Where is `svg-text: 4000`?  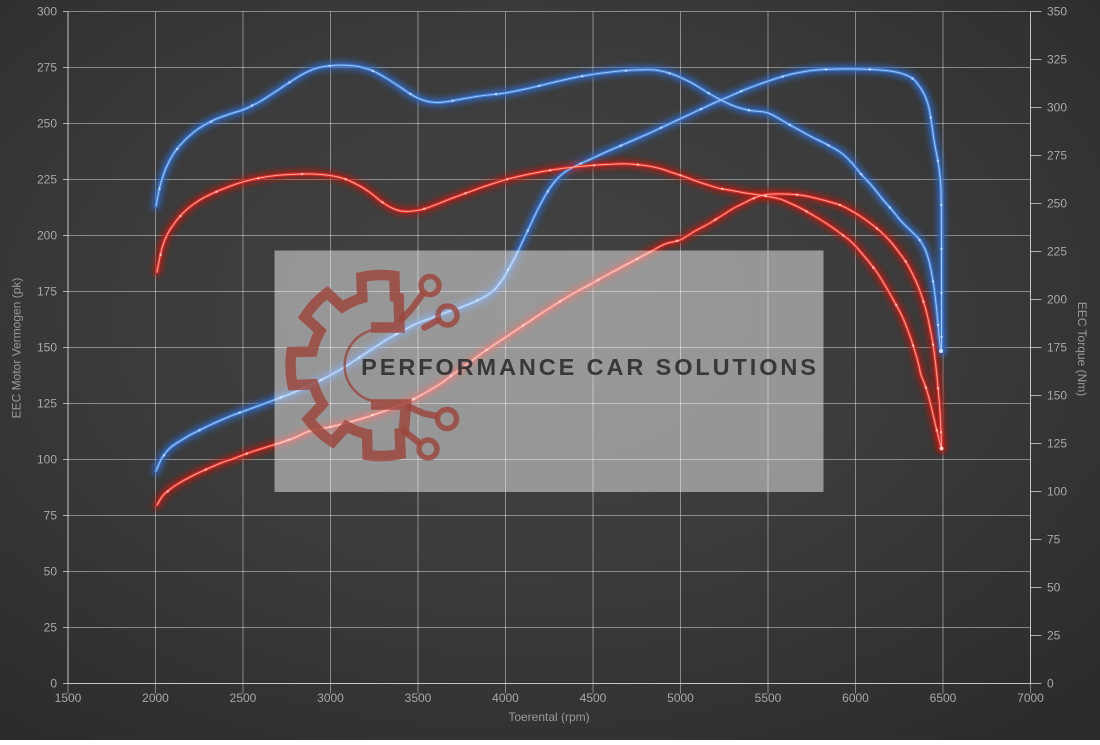
svg-text: 4000 is located at coordinates (505, 698).